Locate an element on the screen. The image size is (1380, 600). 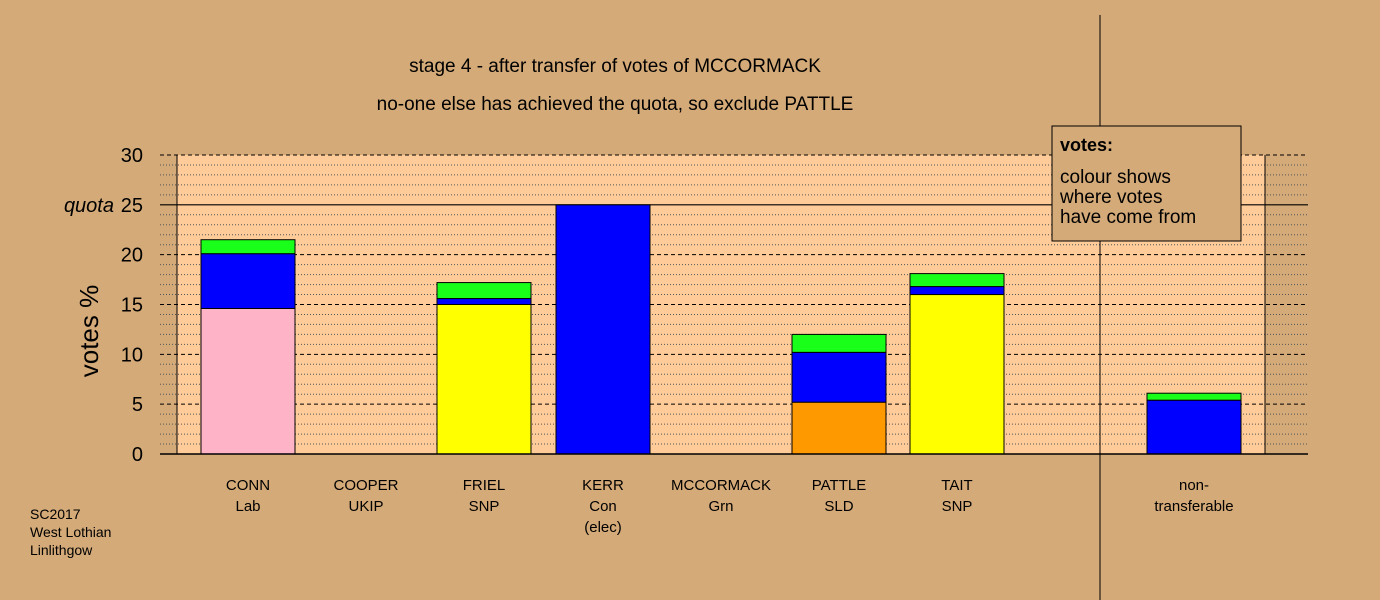
y-axis-label: votes % is located at coordinates (89, 331).